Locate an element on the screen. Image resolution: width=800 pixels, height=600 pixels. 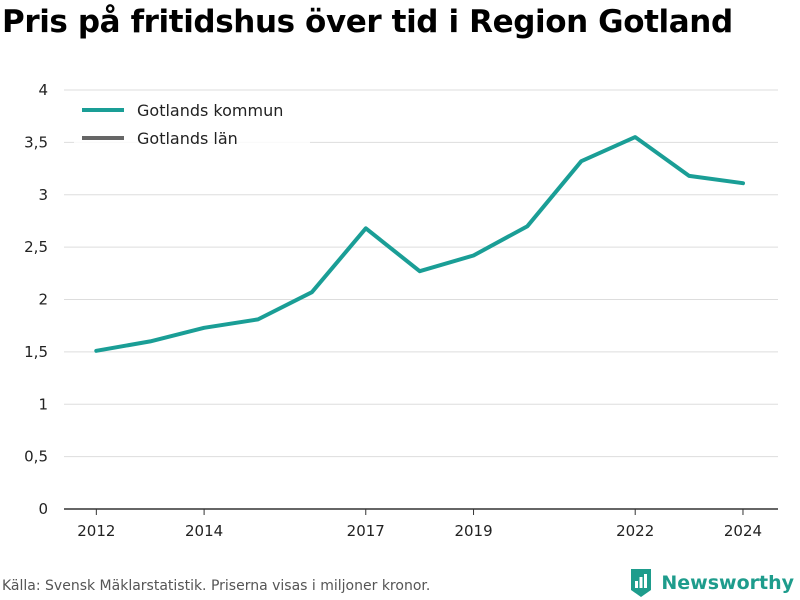
legend: Gotlands kommun Gotlands län is located at coordinates (192, 123).